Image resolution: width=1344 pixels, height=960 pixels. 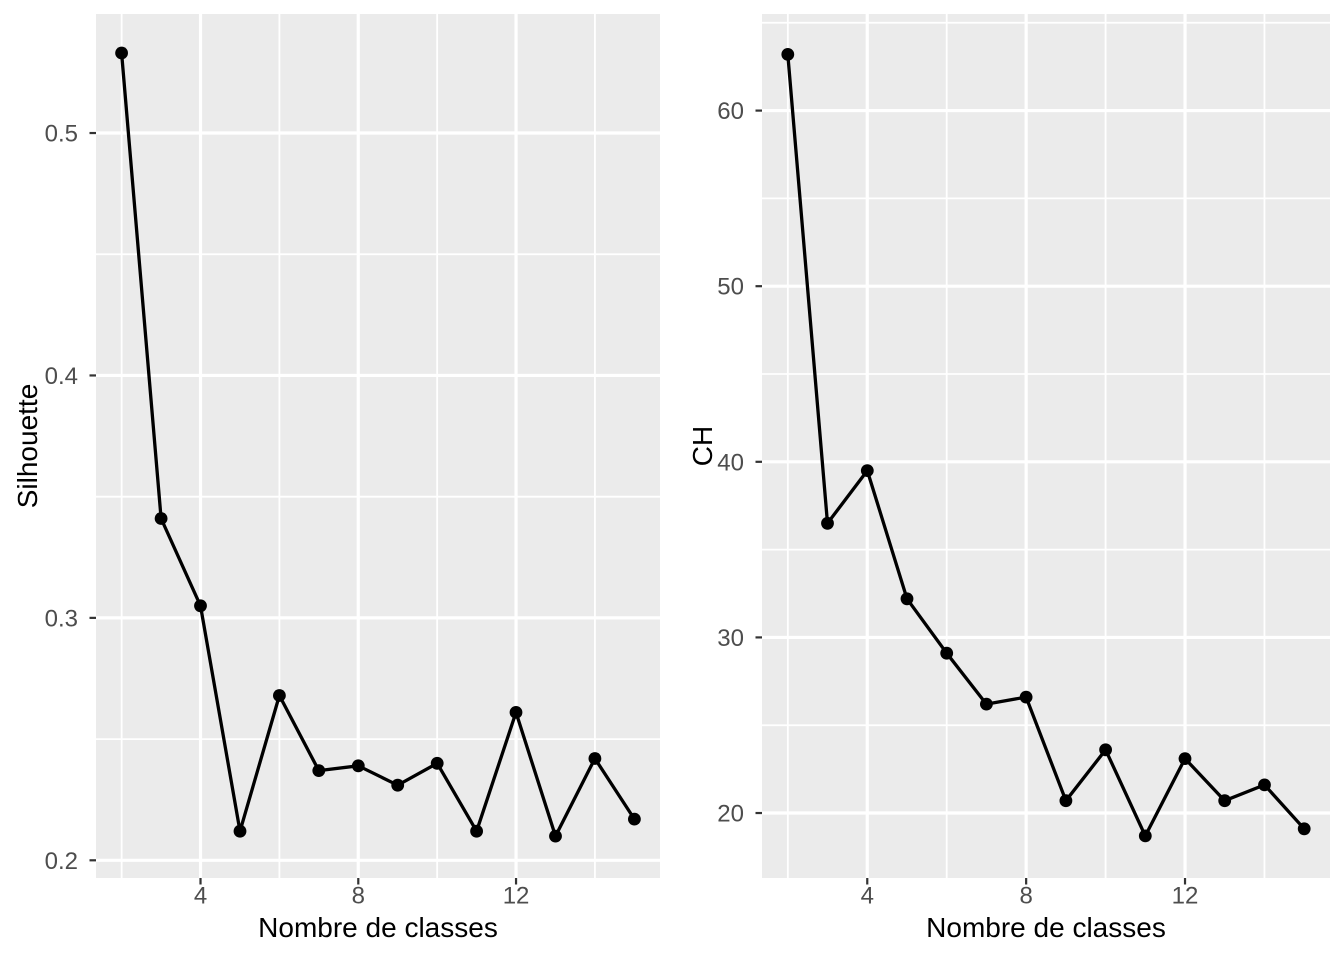 What do you see at coordinates (61, 618) in the screenshot?
I see `y-tick-label: 0.3` at bounding box center [61, 618].